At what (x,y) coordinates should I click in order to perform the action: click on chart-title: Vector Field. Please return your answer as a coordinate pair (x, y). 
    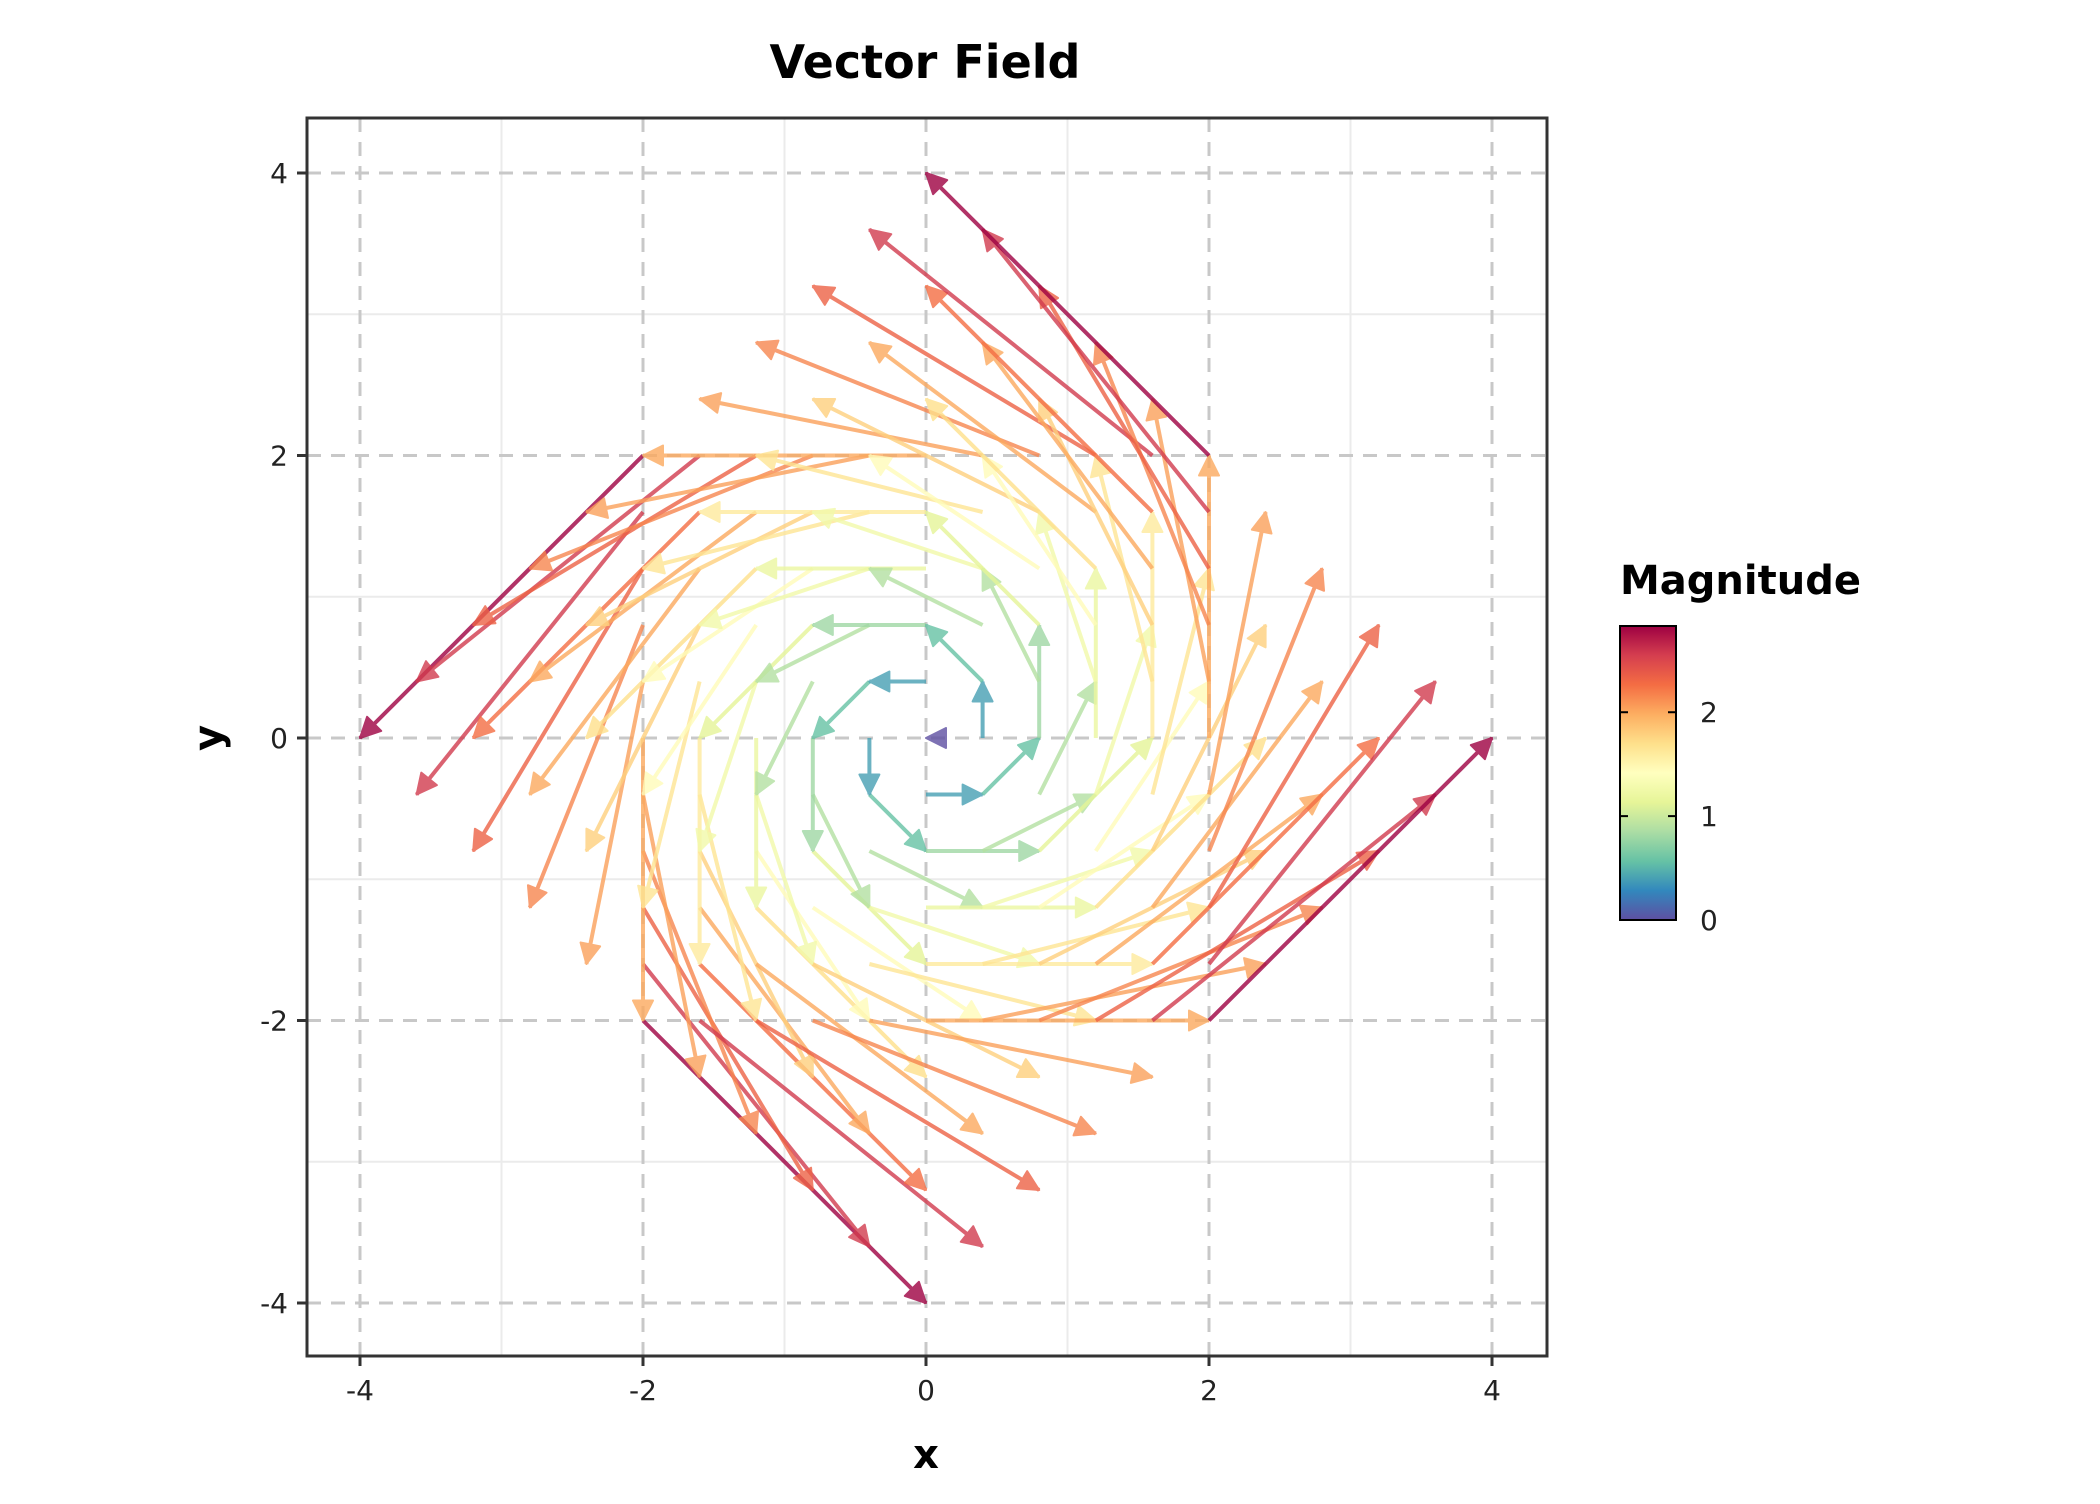
    Looking at the image, I should click on (925, 62).